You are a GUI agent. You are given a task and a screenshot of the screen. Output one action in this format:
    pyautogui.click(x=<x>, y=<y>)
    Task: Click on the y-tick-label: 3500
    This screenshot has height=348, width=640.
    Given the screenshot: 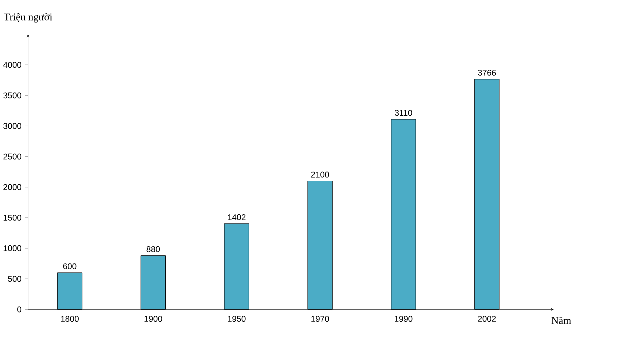 What is the action you would take?
    pyautogui.click(x=13, y=95)
    